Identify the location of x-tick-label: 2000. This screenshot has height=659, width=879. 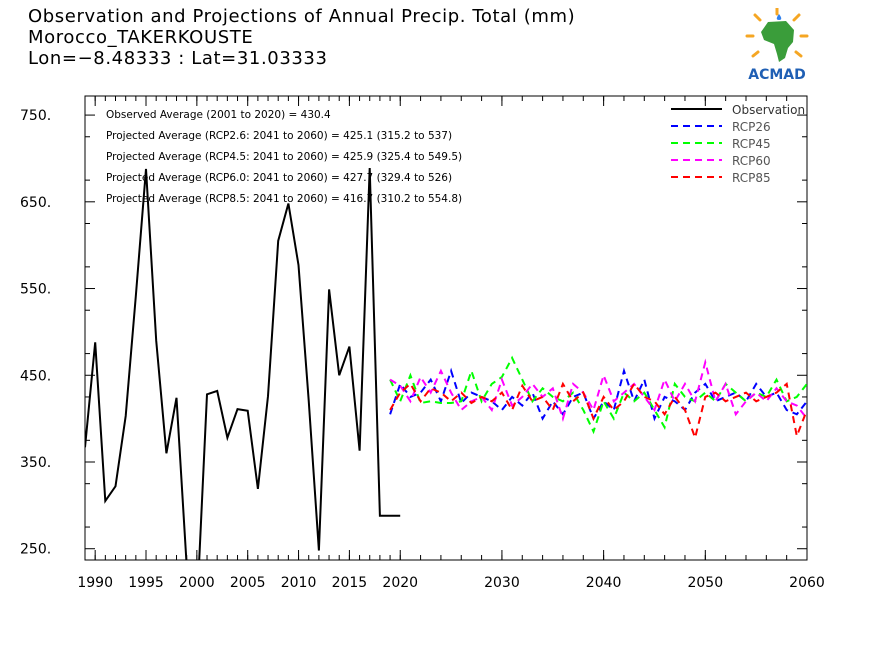
(197, 583).